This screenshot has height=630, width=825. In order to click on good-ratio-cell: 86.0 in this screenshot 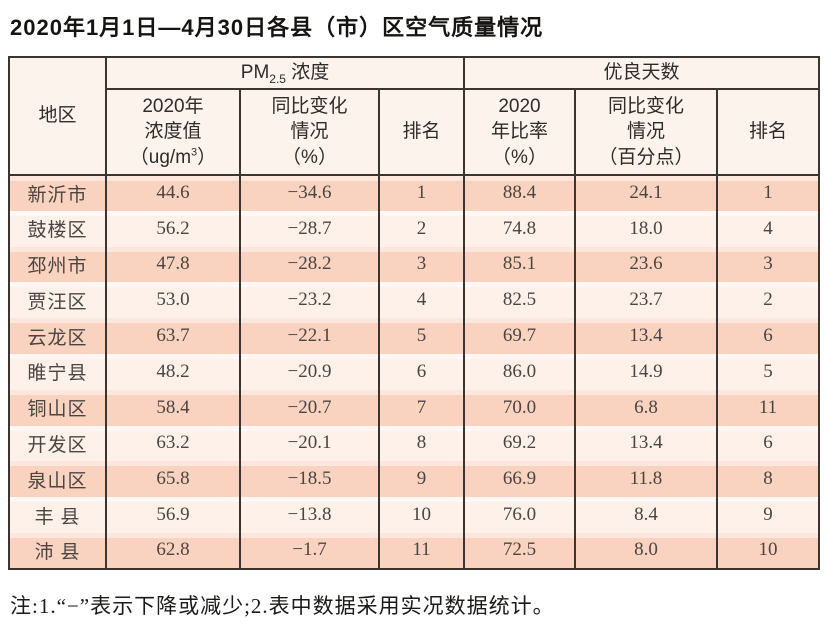, I will do `click(519, 371)`.